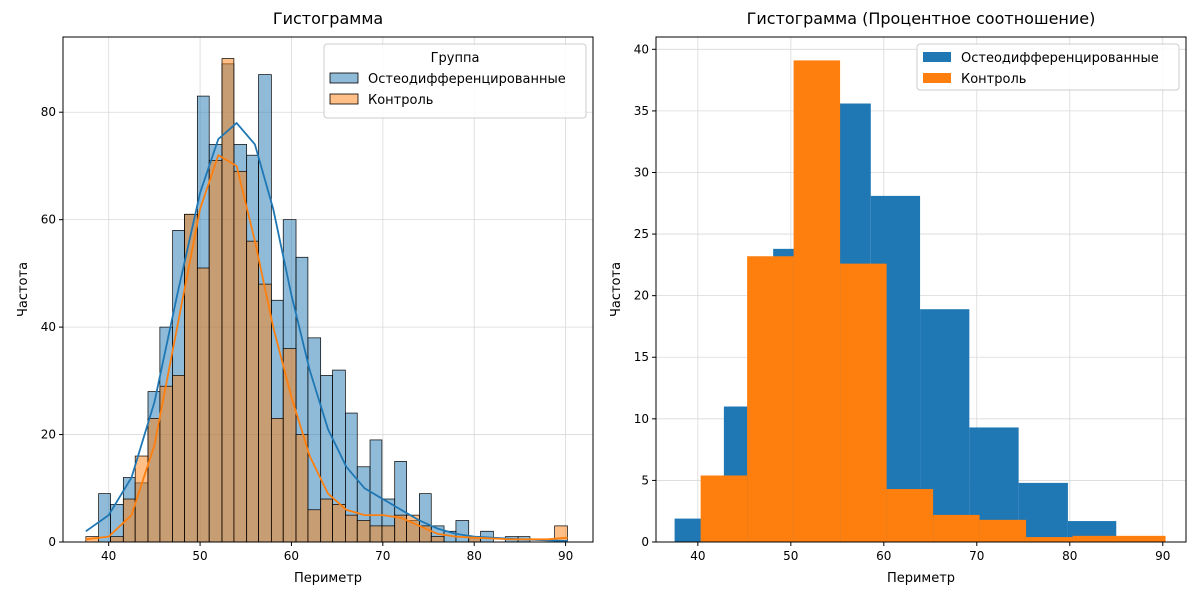 This screenshot has height=604, width=1200. What do you see at coordinates (641, 111) in the screenshot?
I see `y-tick-label: 35` at bounding box center [641, 111].